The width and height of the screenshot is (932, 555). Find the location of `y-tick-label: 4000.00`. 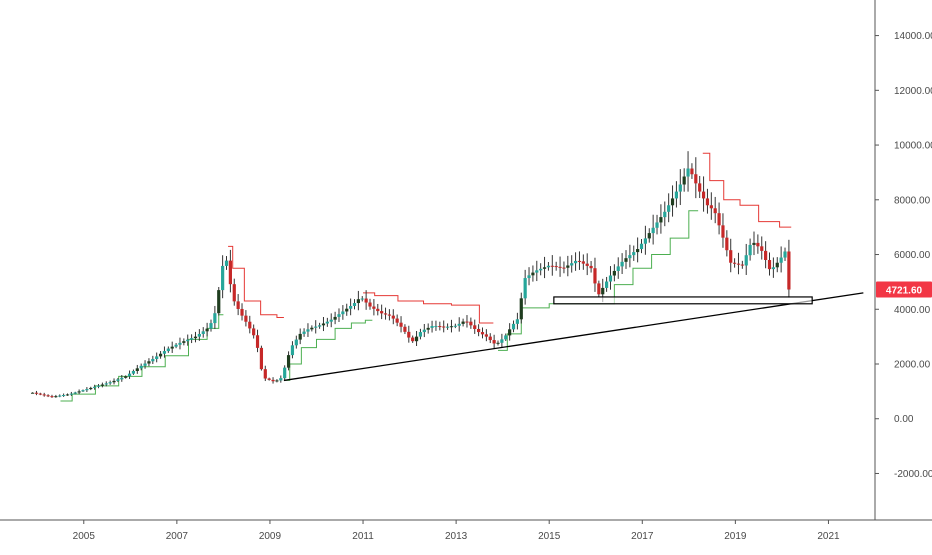

y-tick-label: 4000.00 is located at coordinates (912, 310).